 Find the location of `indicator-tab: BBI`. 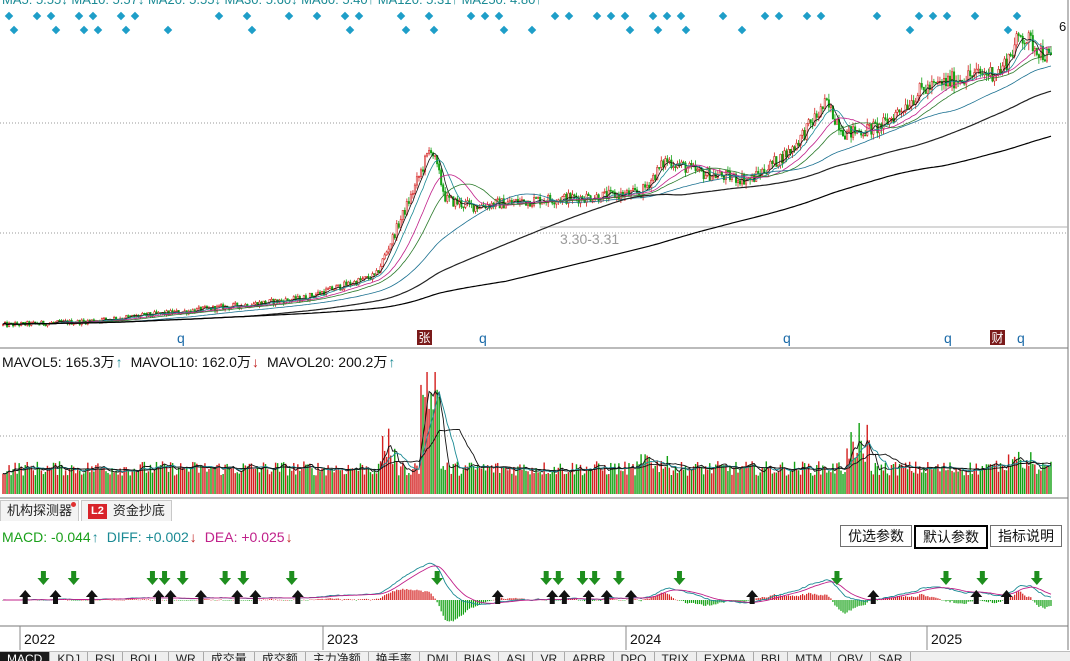

indicator-tab: BBI is located at coordinates (771, 656).